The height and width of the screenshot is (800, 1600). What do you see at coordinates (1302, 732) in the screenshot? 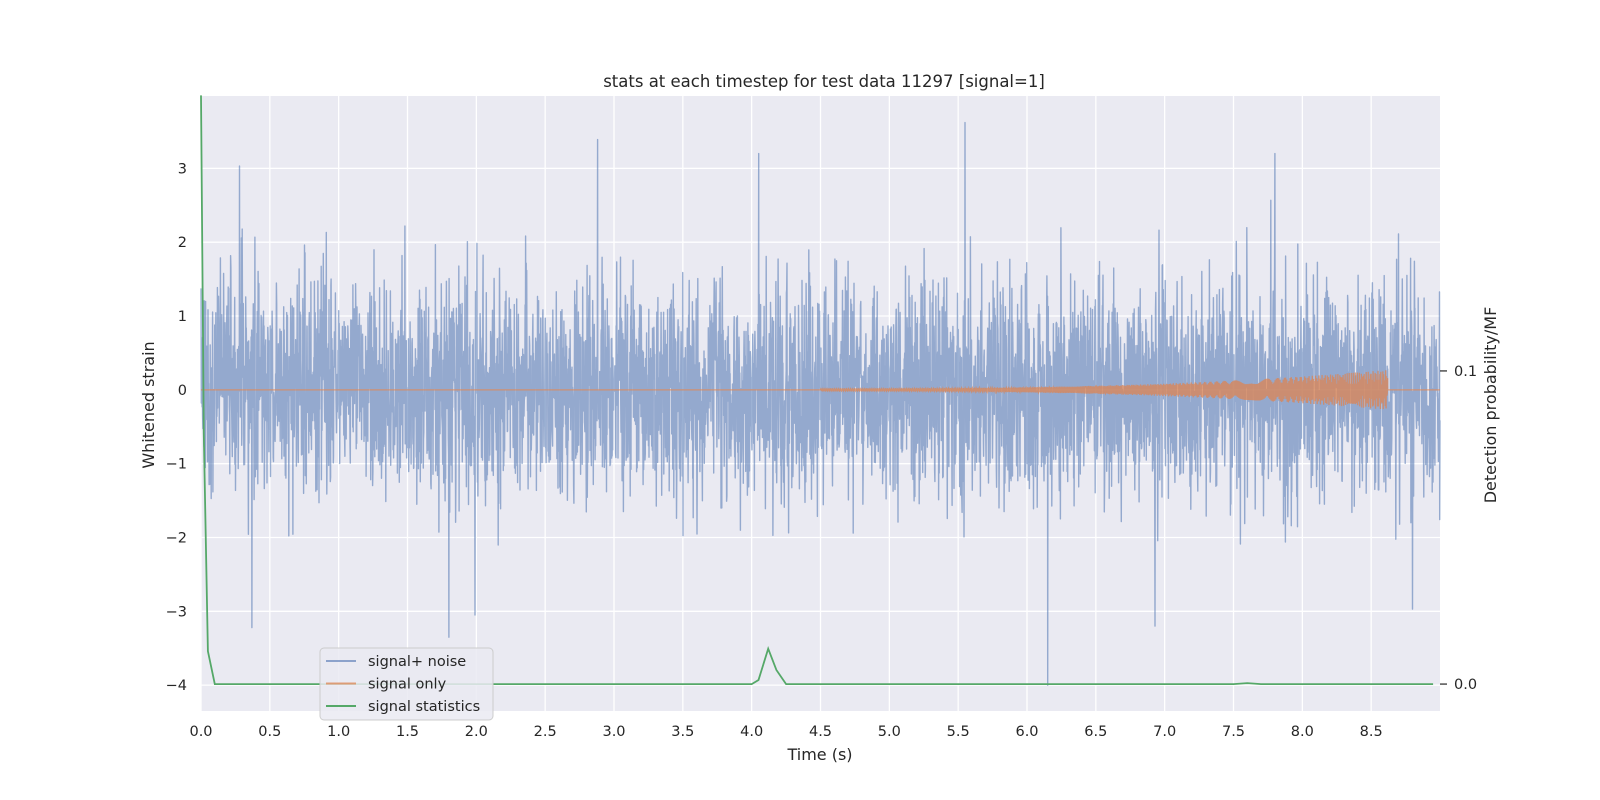
I see `x-tick-label: 8.0` at bounding box center [1302, 732].